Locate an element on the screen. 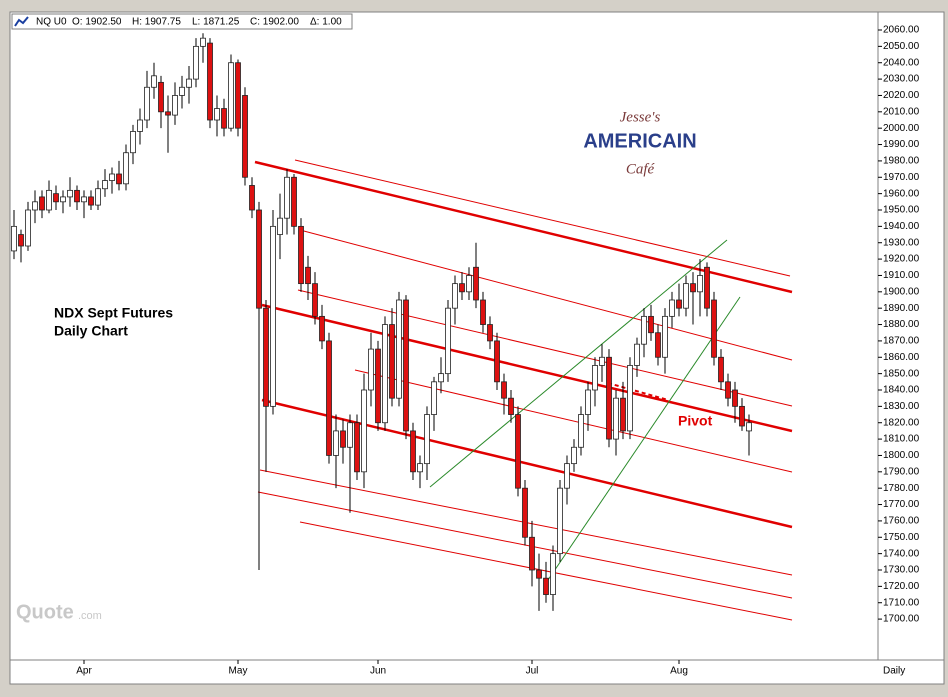 The image size is (948, 697). header-box is located at coordinates (182, 21).